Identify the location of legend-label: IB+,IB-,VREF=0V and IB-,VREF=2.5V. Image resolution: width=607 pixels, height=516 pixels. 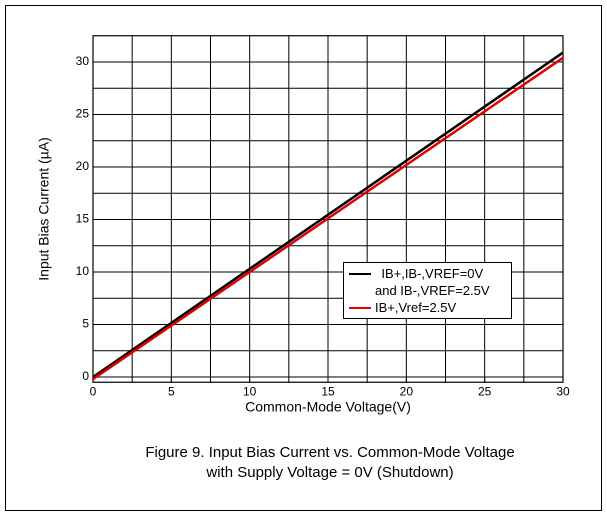
(432, 282).